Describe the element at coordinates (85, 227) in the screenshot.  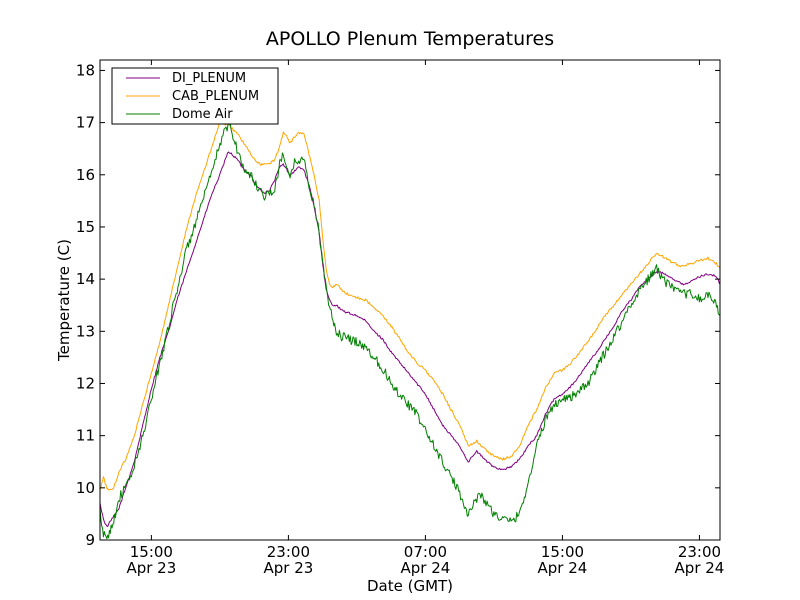
I see `y-tick-label: 15` at that location.